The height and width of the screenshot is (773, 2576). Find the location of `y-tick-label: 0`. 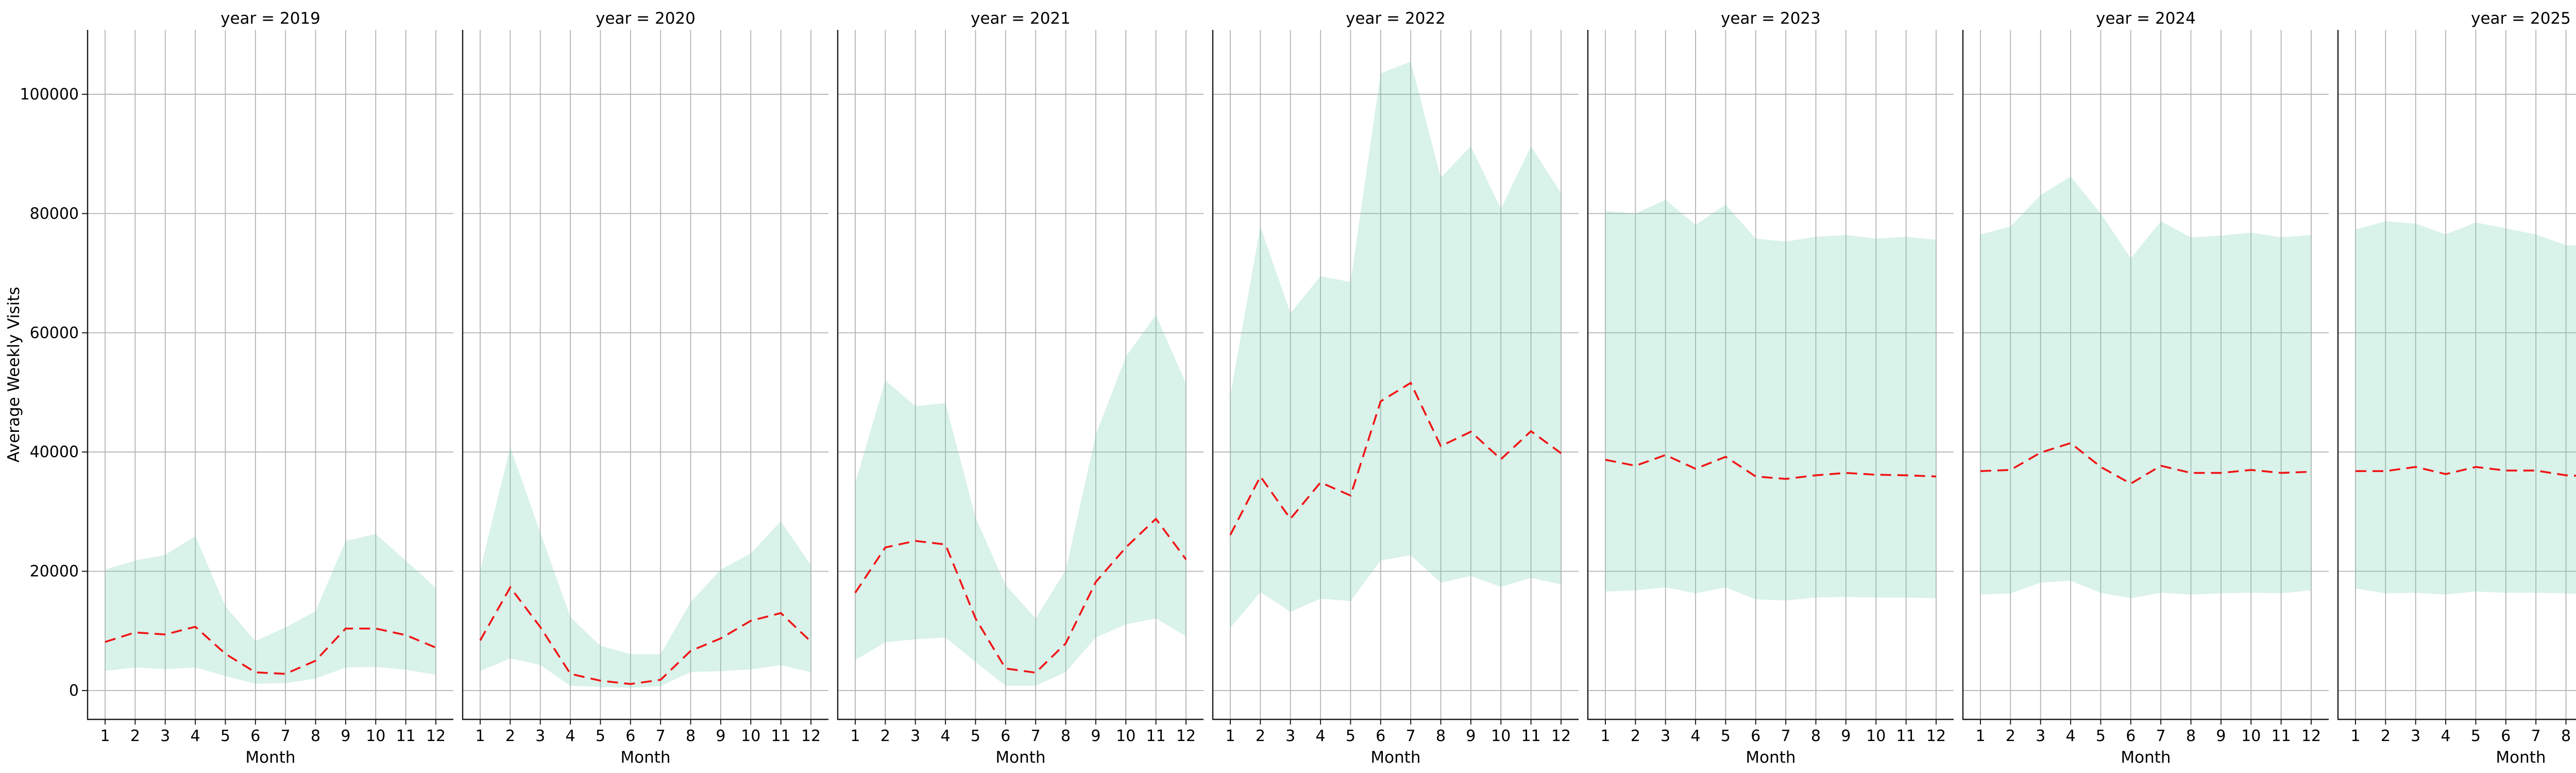

y-tick-label: 0 is located at coordinates (74, 691).